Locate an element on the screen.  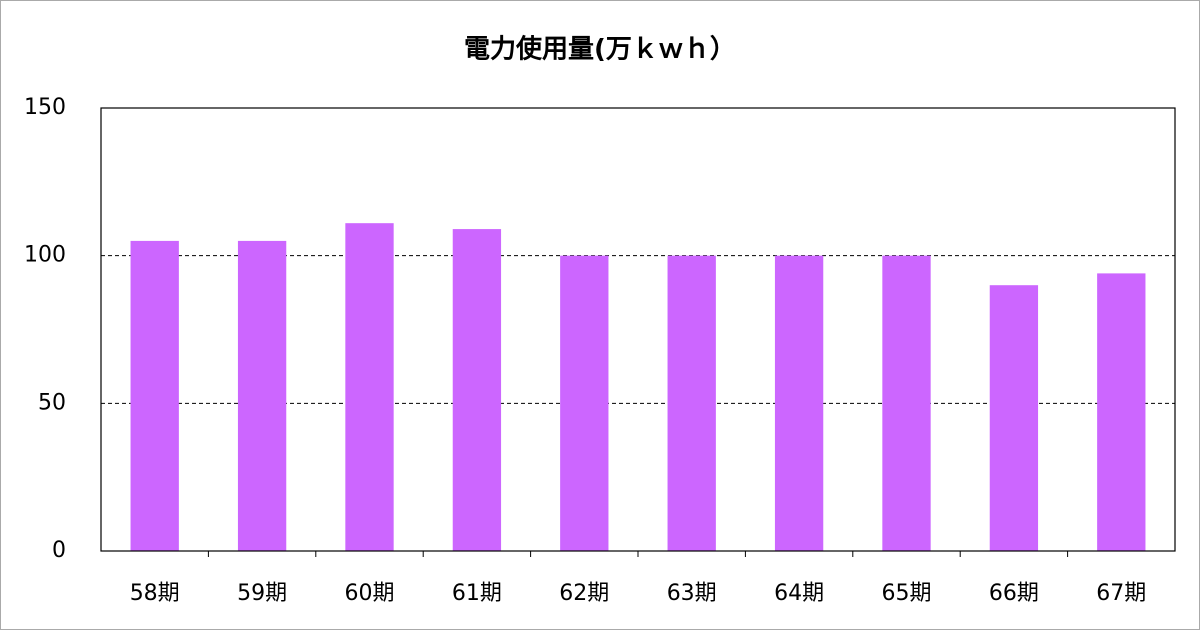
x-tick-label: 59期 is located at coordinates (262, 593).